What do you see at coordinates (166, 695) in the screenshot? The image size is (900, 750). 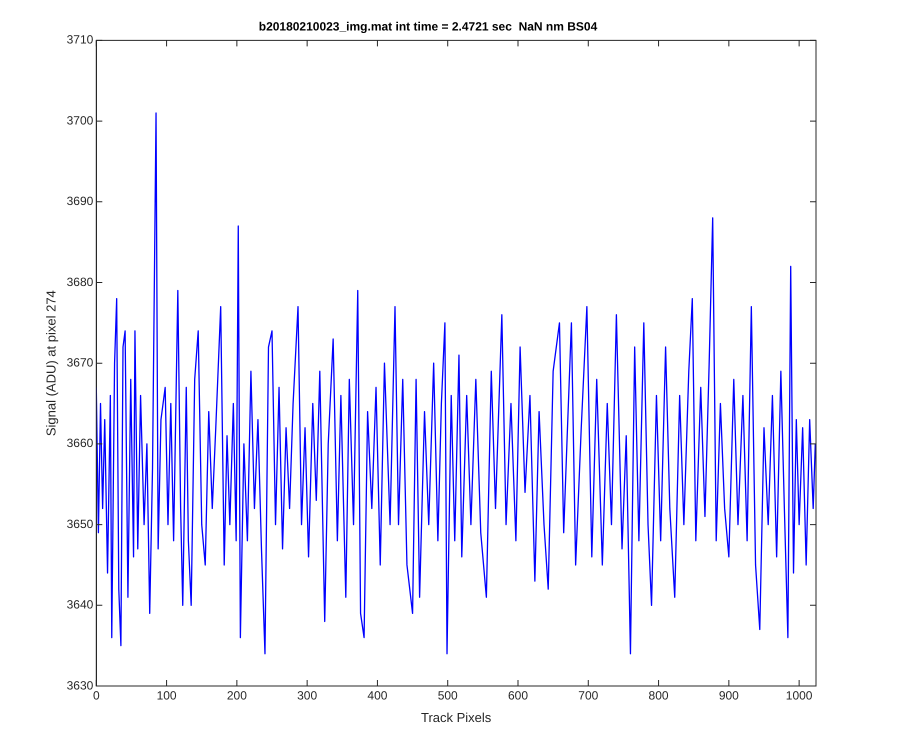 I see `x-tick-label: 100` at bounding box center [166, 695].